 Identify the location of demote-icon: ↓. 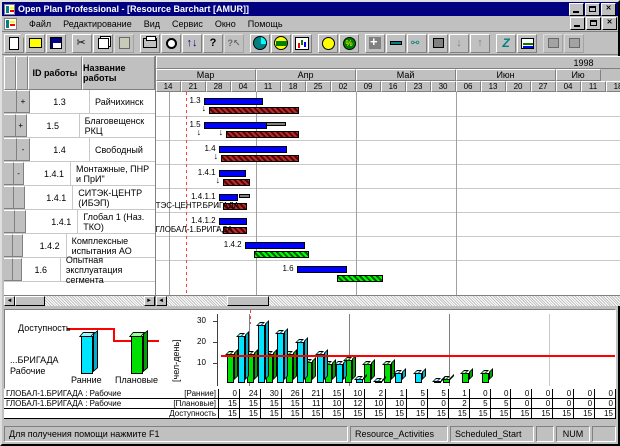
(459, 43).